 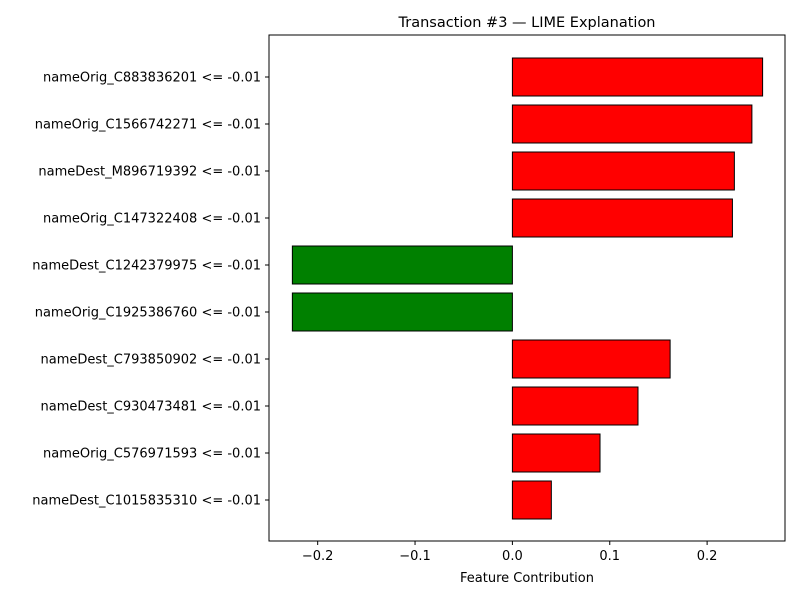 What do you see at coordinates (151, 360) in the screenshot?
I see `y-tick-label-6: nameDest_C793850902 <= -0.01` at bounding box center [151, 360].